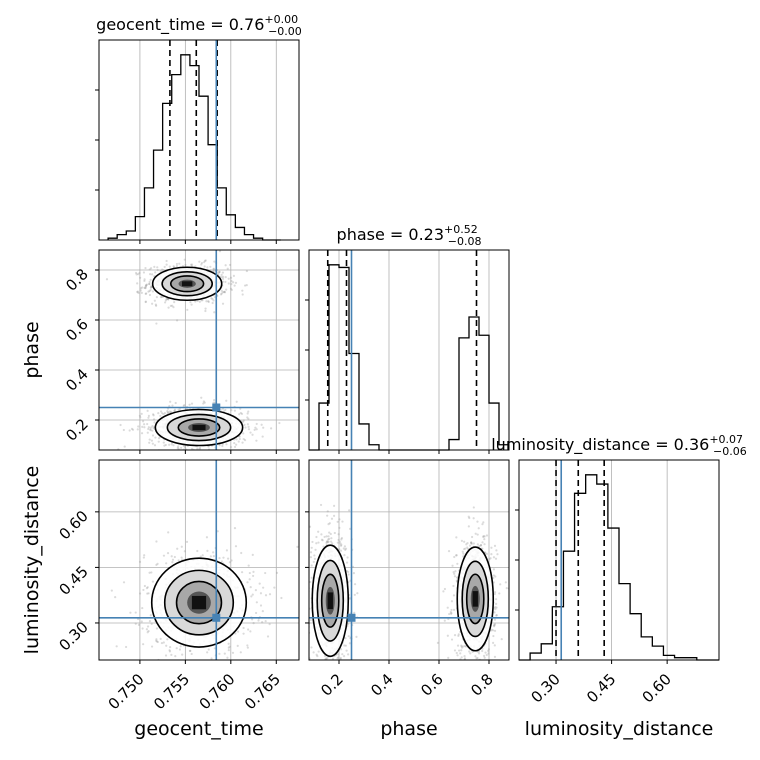 This screenshot has width=760, height=760. What do you see at coordinates (382, 685) in the screenshot?
I see `x-tick-label: 0.4` at bounding box center [382, 685].